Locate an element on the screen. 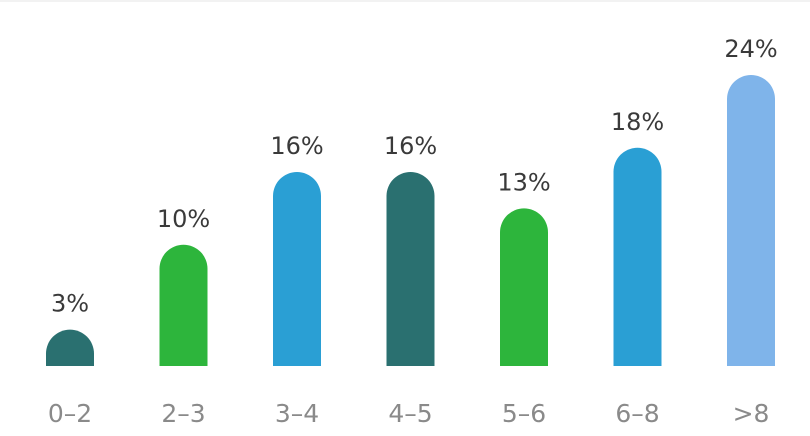 This screenshot has width=810, height=436. x-tick-label-1: 0–2 is located at coordinates (70, 413).